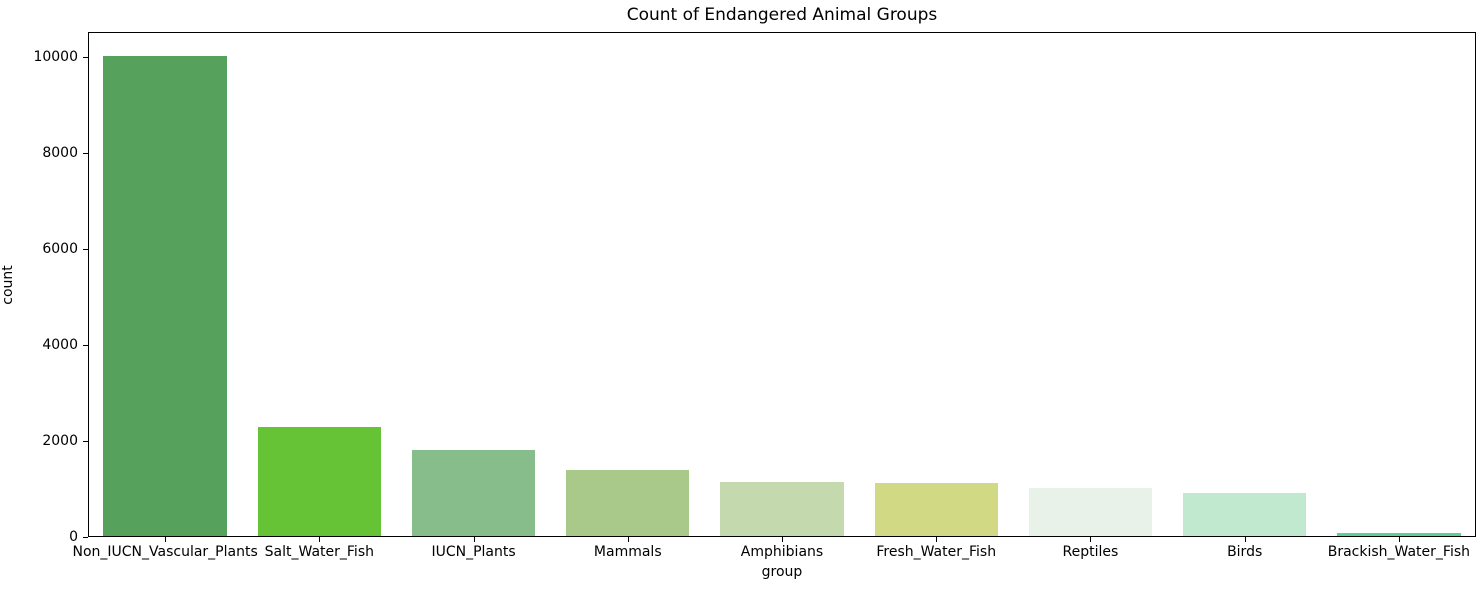 This screenshot has width=1483, height=590. What do you see at coordinates (1245, 552) in the screenshot?
I see `x-tick-label: Birds` at bounding box center [1245, 552].